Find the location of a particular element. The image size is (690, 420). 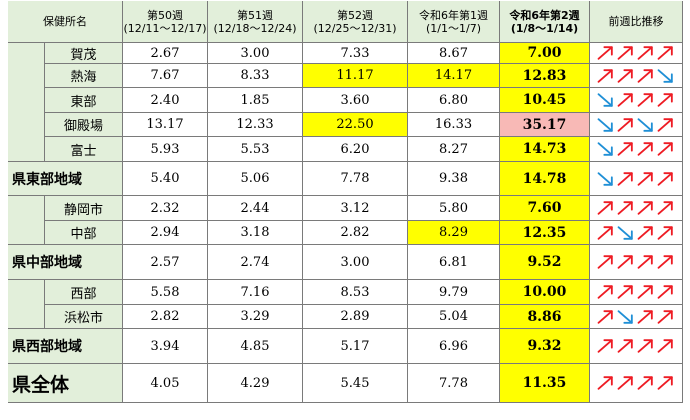

rate-value: 5.80 is located at coordinates (454, 208).